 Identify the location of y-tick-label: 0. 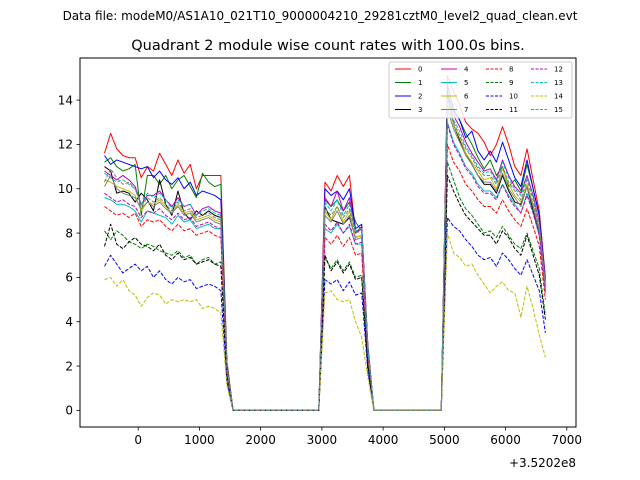
(69, 411).